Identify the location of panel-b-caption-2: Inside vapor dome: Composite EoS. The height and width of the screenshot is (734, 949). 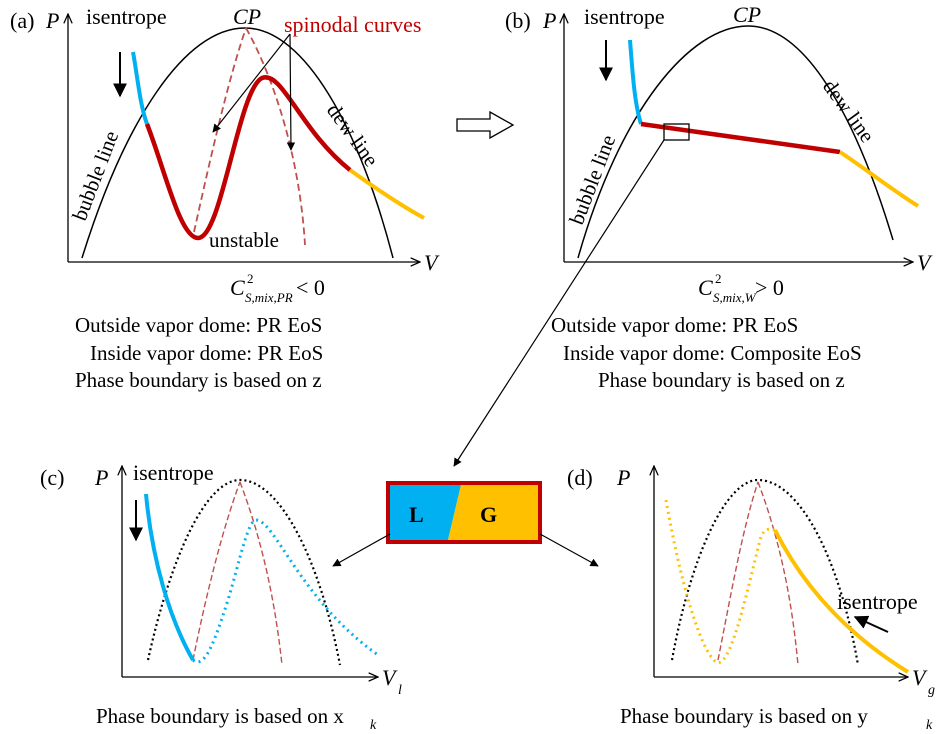
(712, 353).